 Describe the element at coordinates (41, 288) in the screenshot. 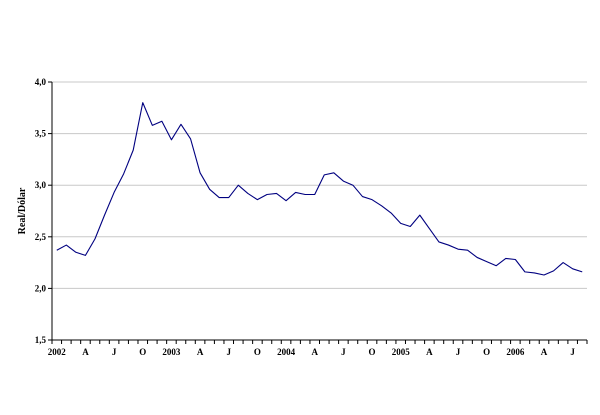

I see `y-tick-label: 2,0` at that location.